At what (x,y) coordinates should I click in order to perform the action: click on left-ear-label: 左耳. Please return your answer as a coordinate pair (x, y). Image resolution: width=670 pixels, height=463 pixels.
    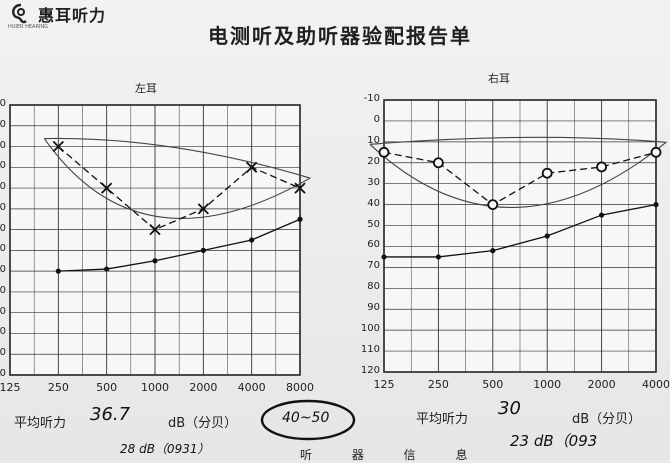
    Looking at the image, I should click on (146, 88).